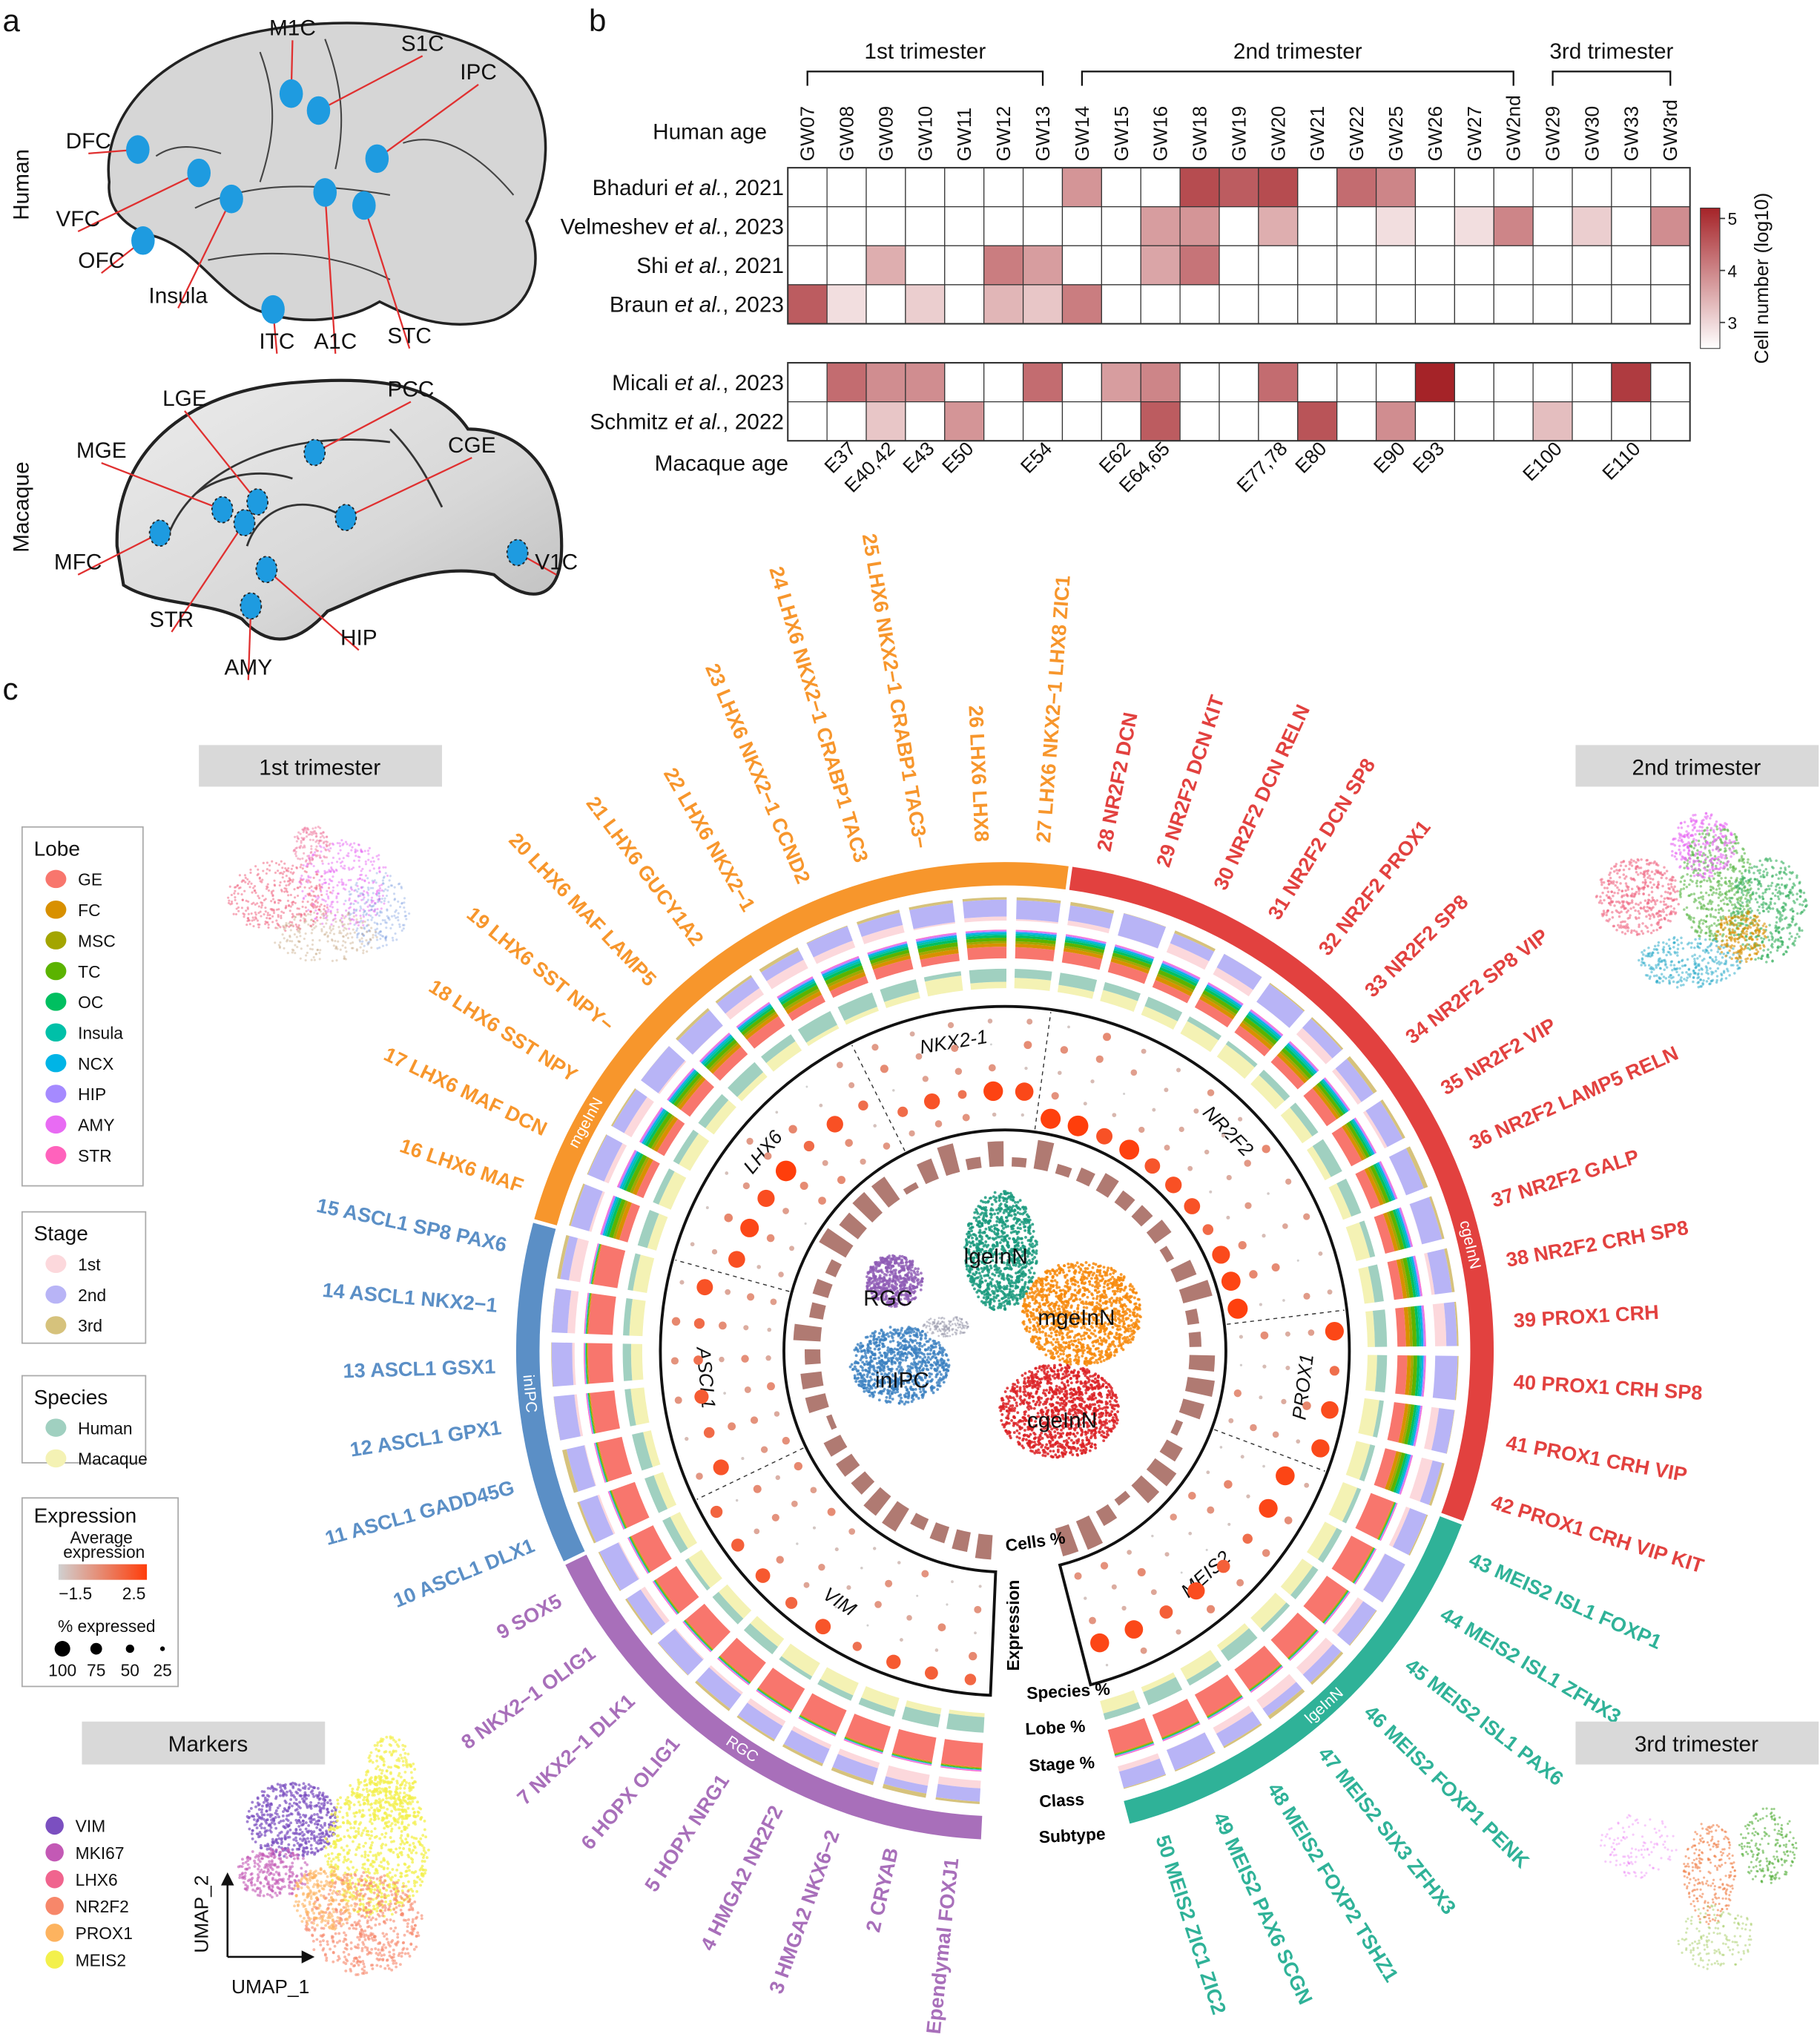  Describe the element at coordinates (54, 1906) in the screenshot. I see `marker-swatch` at that location.